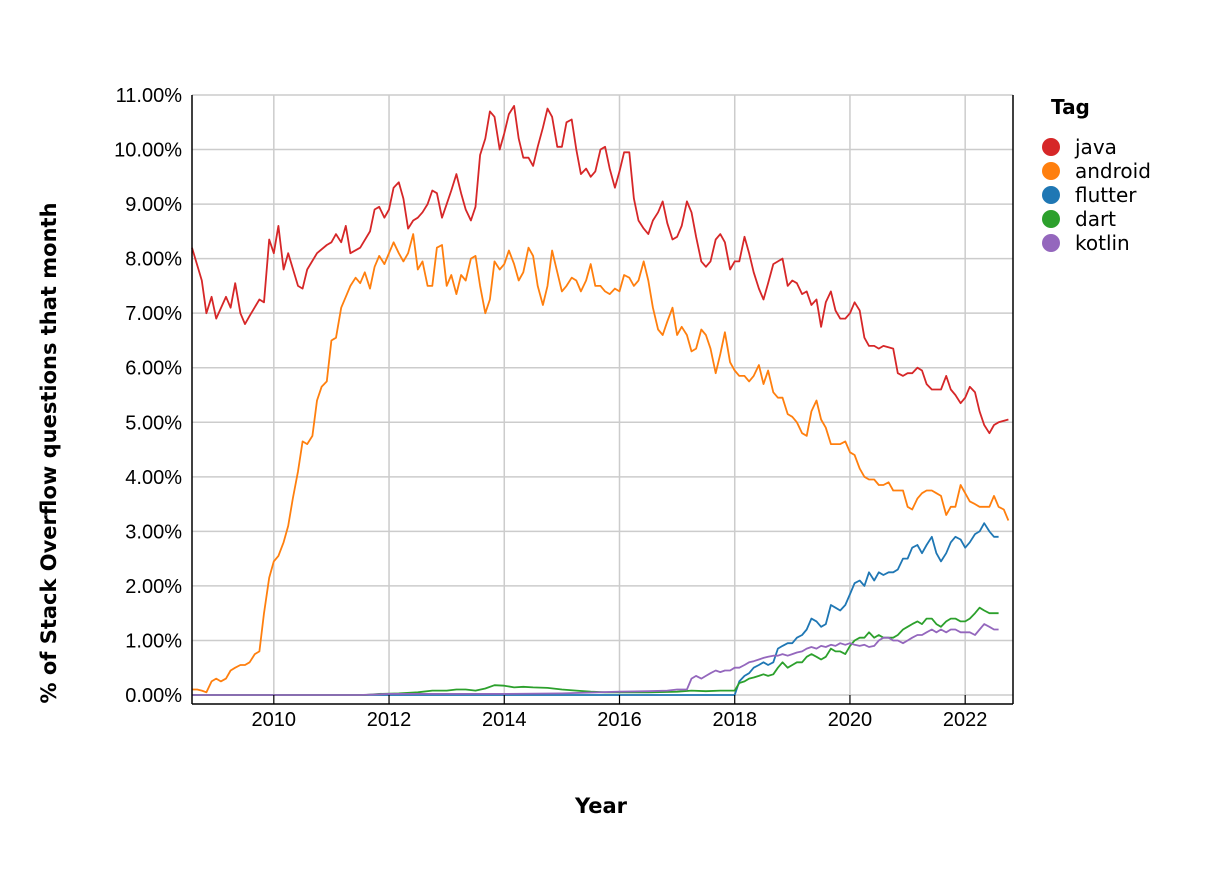 This screenshot has width=1210, height=870. Describe the element at coordinates (153, 478) in the screenshot. I see `y-tick-label: 4.00%` at that location.